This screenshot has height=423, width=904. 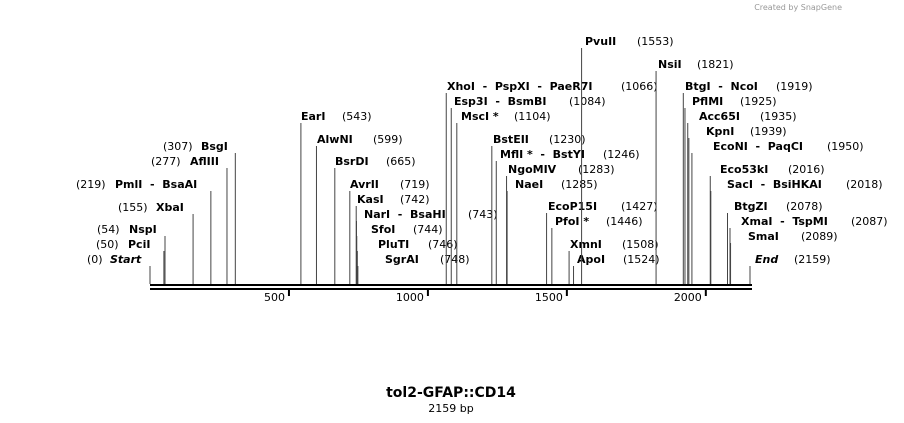 What do you see at coordinates (126, 259) in the screenshot?
I see `site-name: Start` at bounding box center [126, 259].